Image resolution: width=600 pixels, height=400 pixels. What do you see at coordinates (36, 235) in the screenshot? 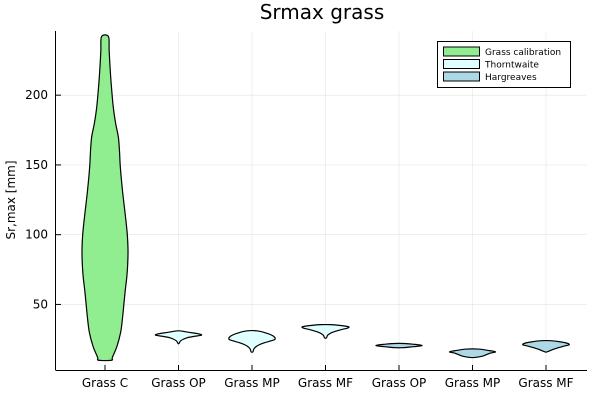
I see `y-tick-label: 100` at bounding box center [36, 235].